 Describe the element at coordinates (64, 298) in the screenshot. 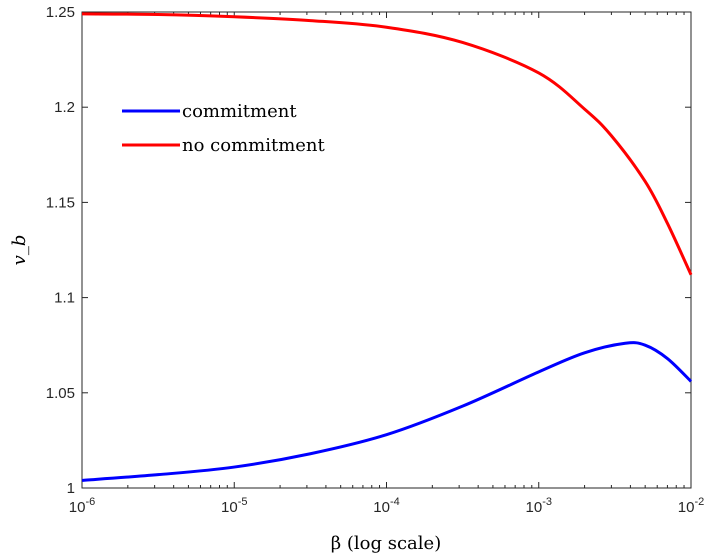

I see `y-tick-label: 1.1` at that location.